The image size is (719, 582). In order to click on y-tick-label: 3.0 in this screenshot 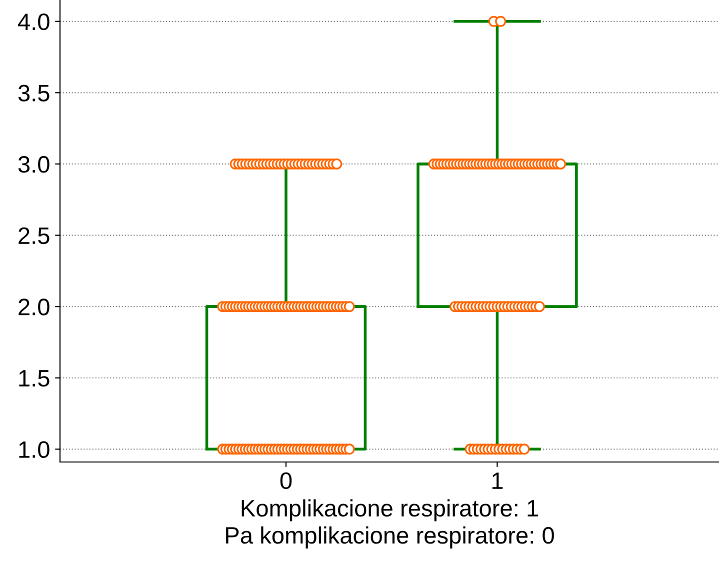, I will do `click(34, 164)`.